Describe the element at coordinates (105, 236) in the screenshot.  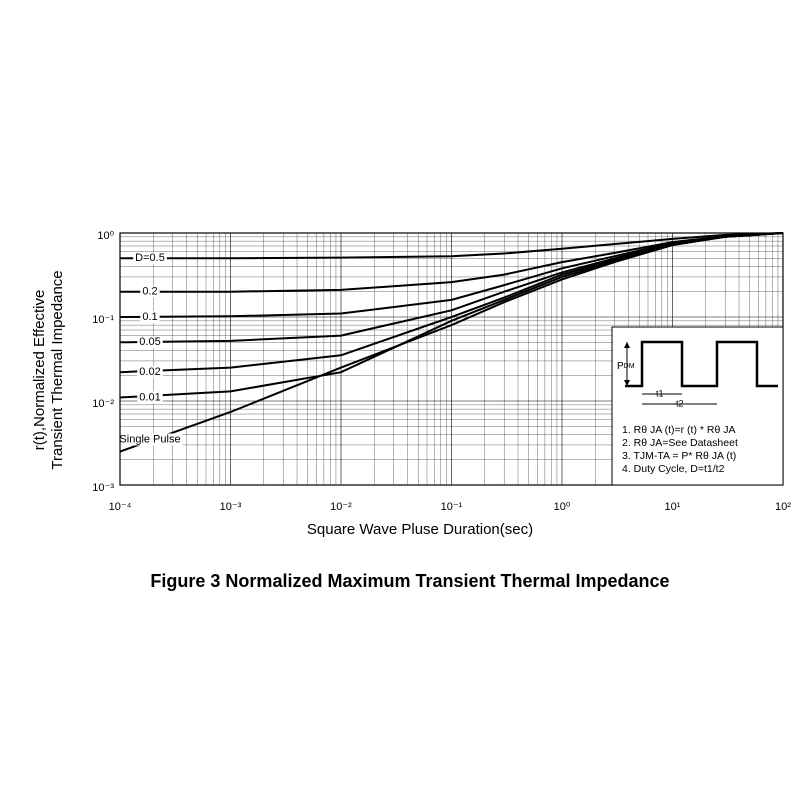
I see `y-tick-label: 10⁰` at that location.